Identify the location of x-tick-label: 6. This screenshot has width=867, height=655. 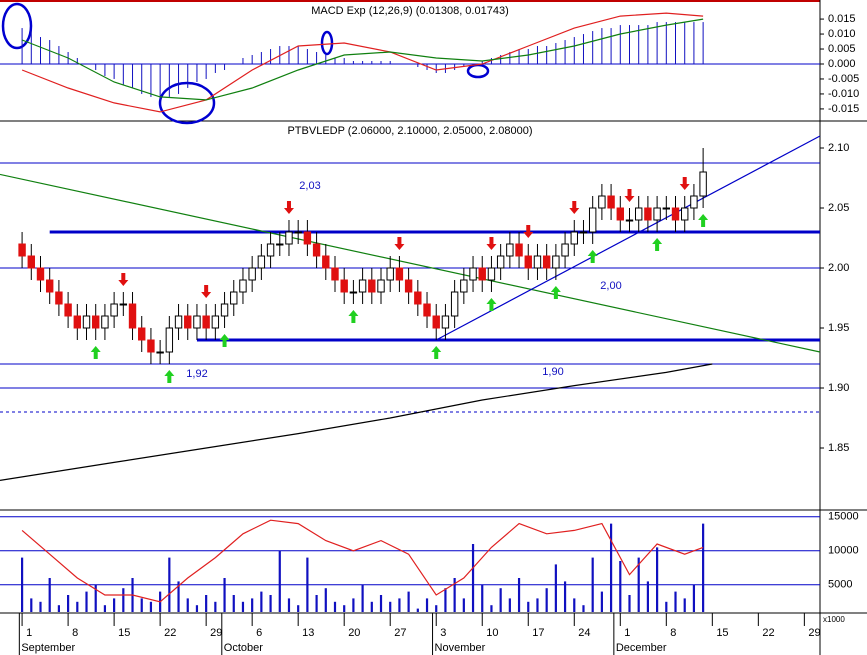
(259, 633).